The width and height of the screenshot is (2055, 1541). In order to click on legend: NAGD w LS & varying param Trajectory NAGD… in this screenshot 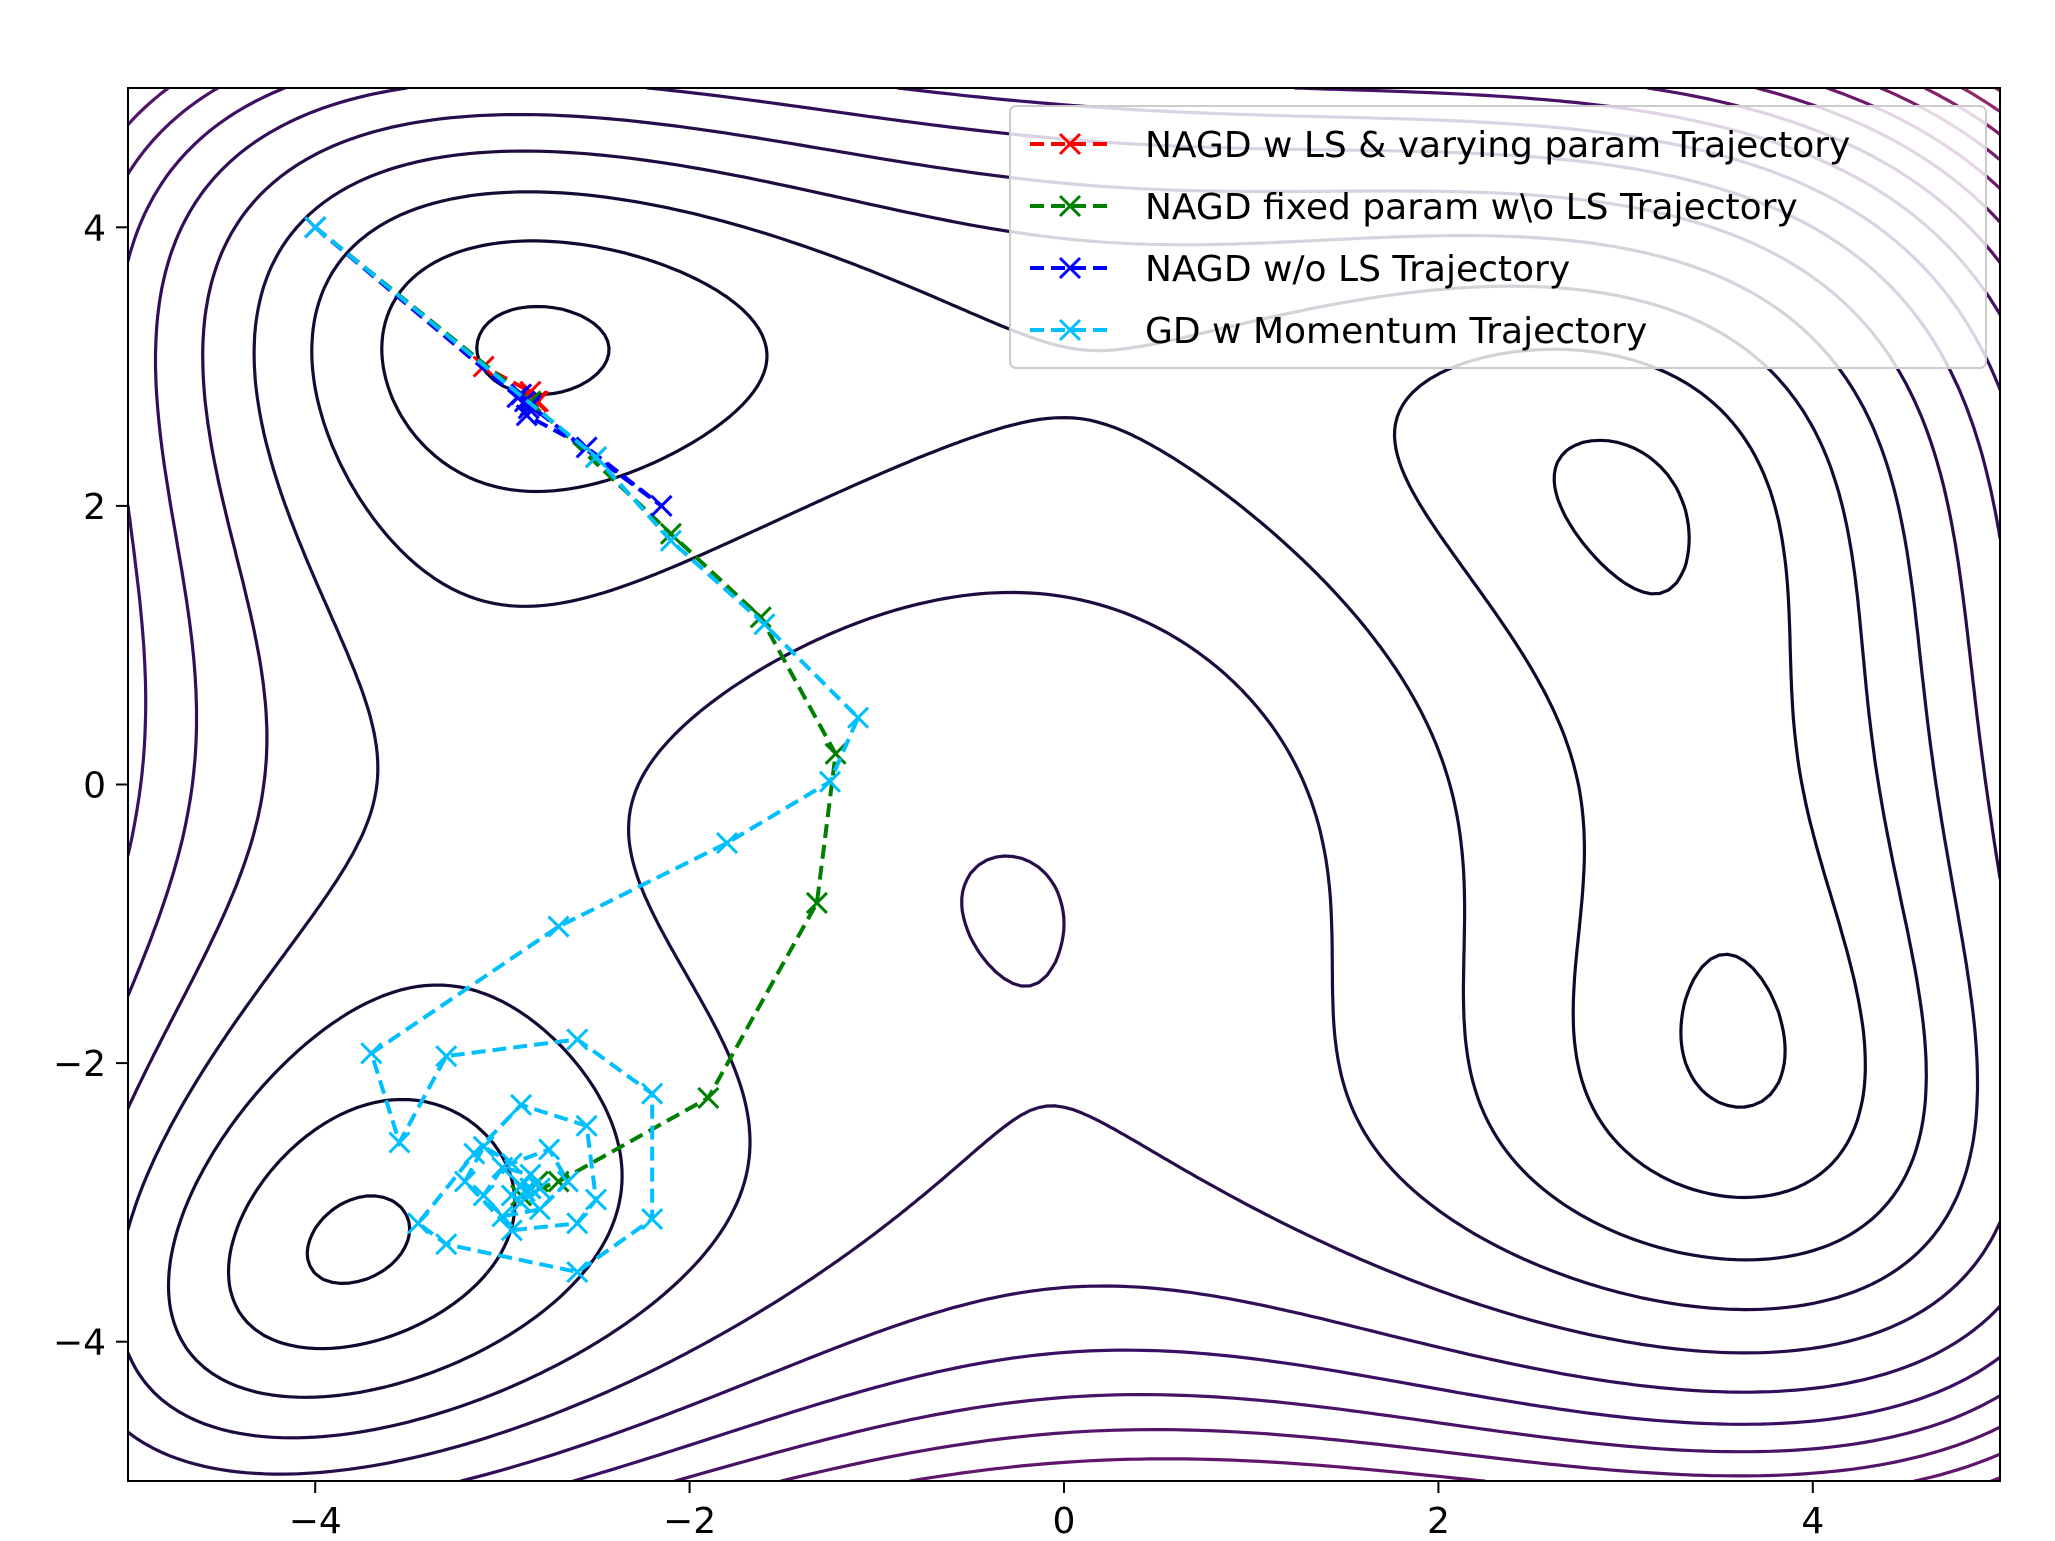, I will do `click(1498, 237)`.